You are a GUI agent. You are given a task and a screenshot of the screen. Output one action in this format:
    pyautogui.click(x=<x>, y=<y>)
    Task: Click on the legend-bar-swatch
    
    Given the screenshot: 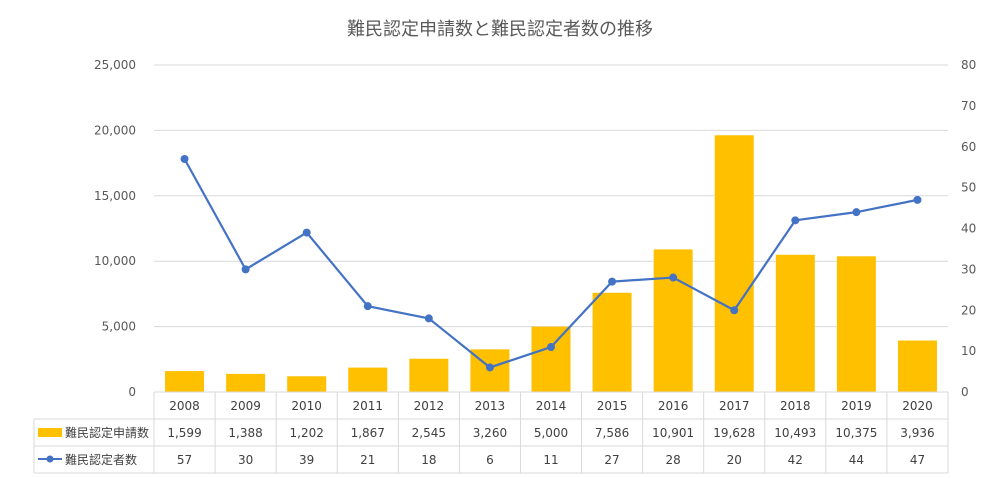 What is the action you would take?
    pyautogui.click(x=50, y=432)
    